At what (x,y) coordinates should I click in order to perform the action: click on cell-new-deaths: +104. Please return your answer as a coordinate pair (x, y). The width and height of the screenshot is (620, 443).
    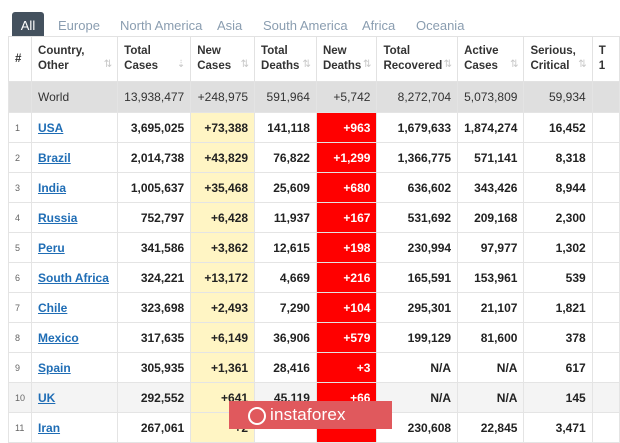
    Looking at the image, I should click on (346, 307).